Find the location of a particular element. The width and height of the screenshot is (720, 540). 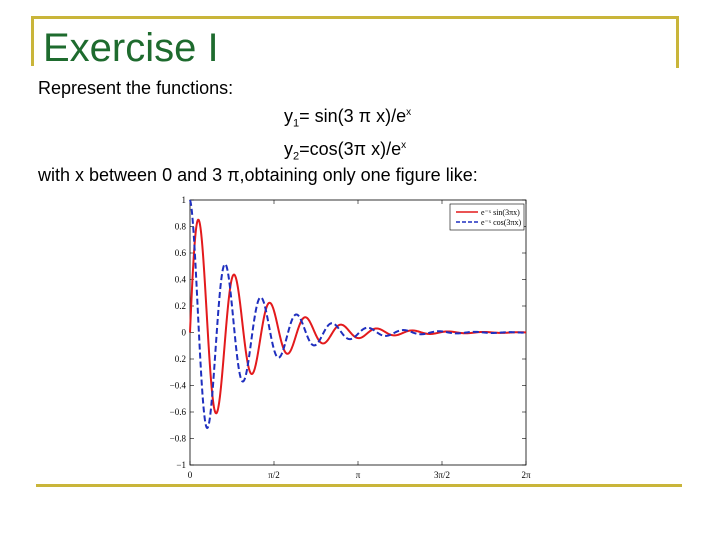

y-tick-label: −0.6 is located at coordinates (178, 412).